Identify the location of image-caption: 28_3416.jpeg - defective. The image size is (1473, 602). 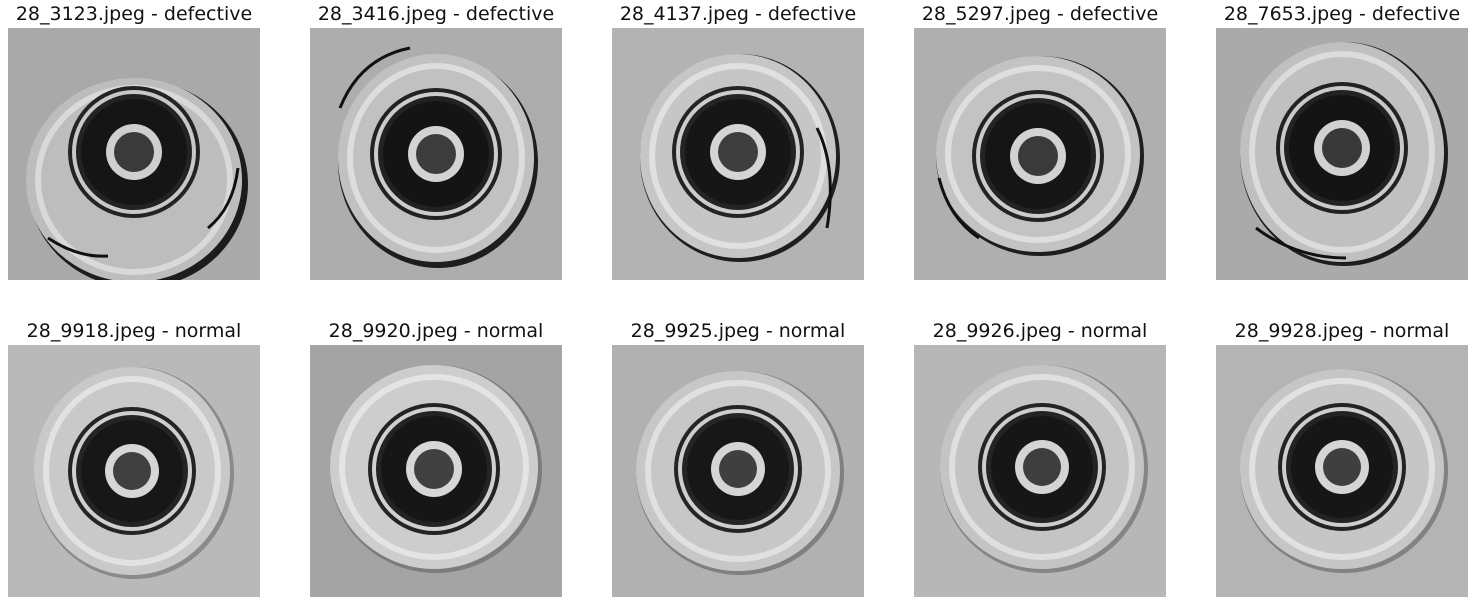
(436, 14).